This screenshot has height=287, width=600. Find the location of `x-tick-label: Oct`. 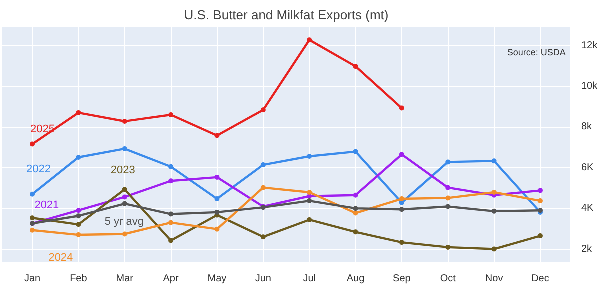

x-tick-label: Oct is located at coordinates (448, 279).